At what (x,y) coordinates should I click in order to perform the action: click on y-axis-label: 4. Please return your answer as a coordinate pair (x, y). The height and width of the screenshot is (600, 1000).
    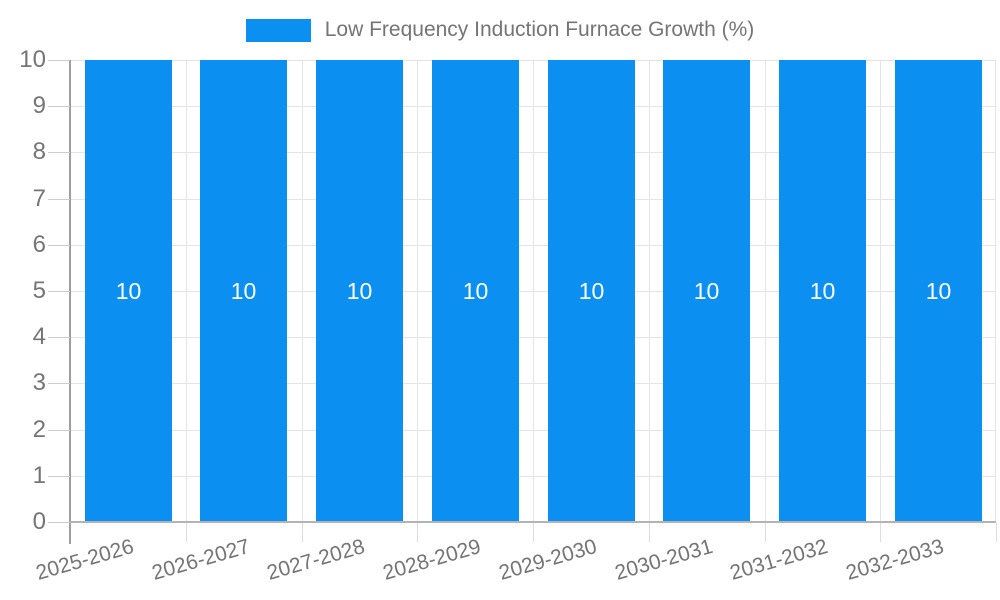
    Looking at the image, I should click on (39, 336).